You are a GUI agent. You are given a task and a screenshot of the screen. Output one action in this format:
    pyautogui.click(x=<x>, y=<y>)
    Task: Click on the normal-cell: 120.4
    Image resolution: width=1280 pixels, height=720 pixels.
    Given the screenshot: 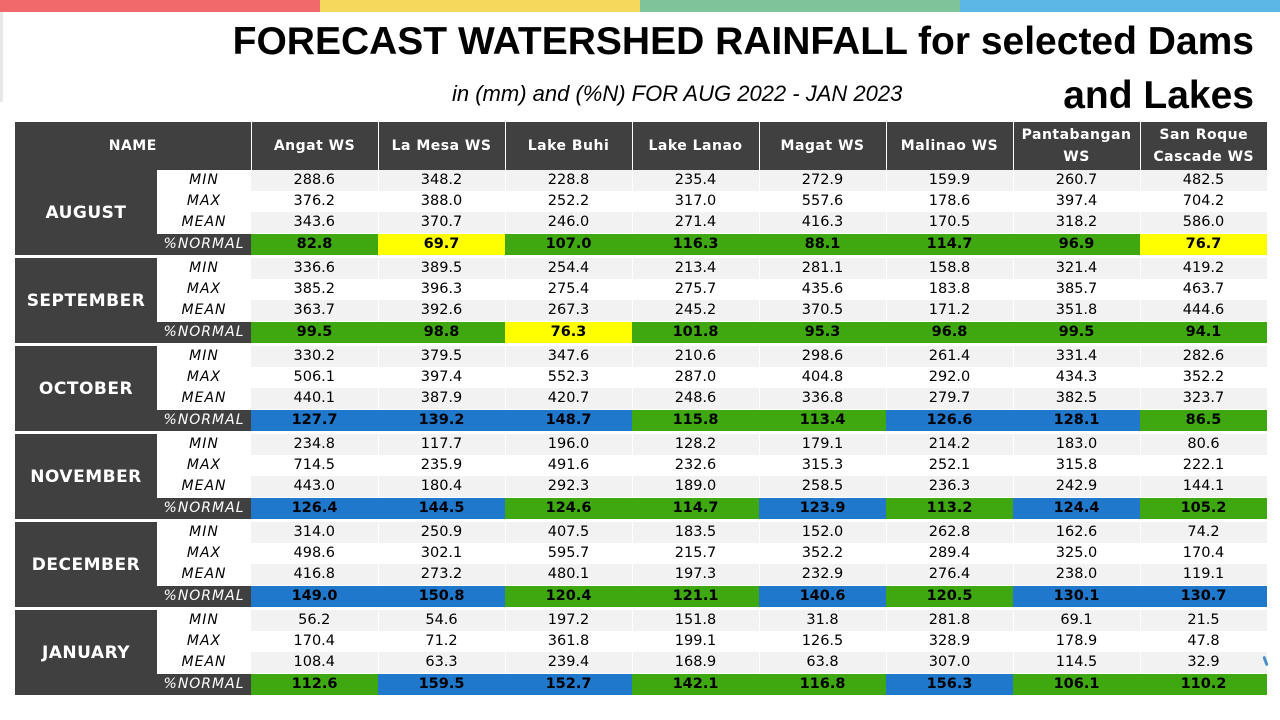 What is the action you would take?
    pyautogui.click(x=569, y=597)
    